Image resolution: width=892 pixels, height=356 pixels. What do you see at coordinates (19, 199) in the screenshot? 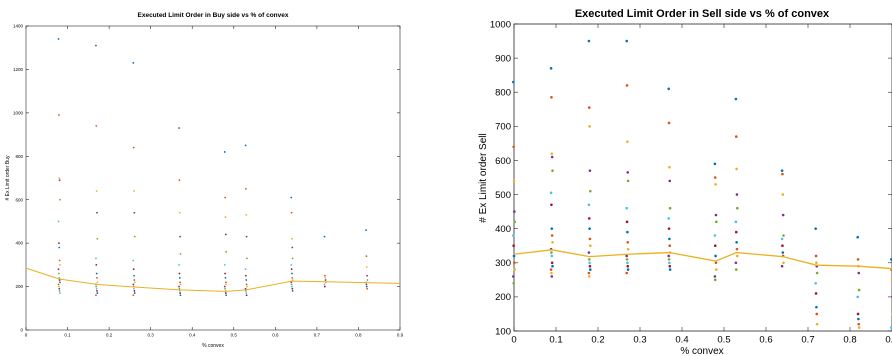
I see `buy-y-tick-label: 600` at bounding box center [19, 199].